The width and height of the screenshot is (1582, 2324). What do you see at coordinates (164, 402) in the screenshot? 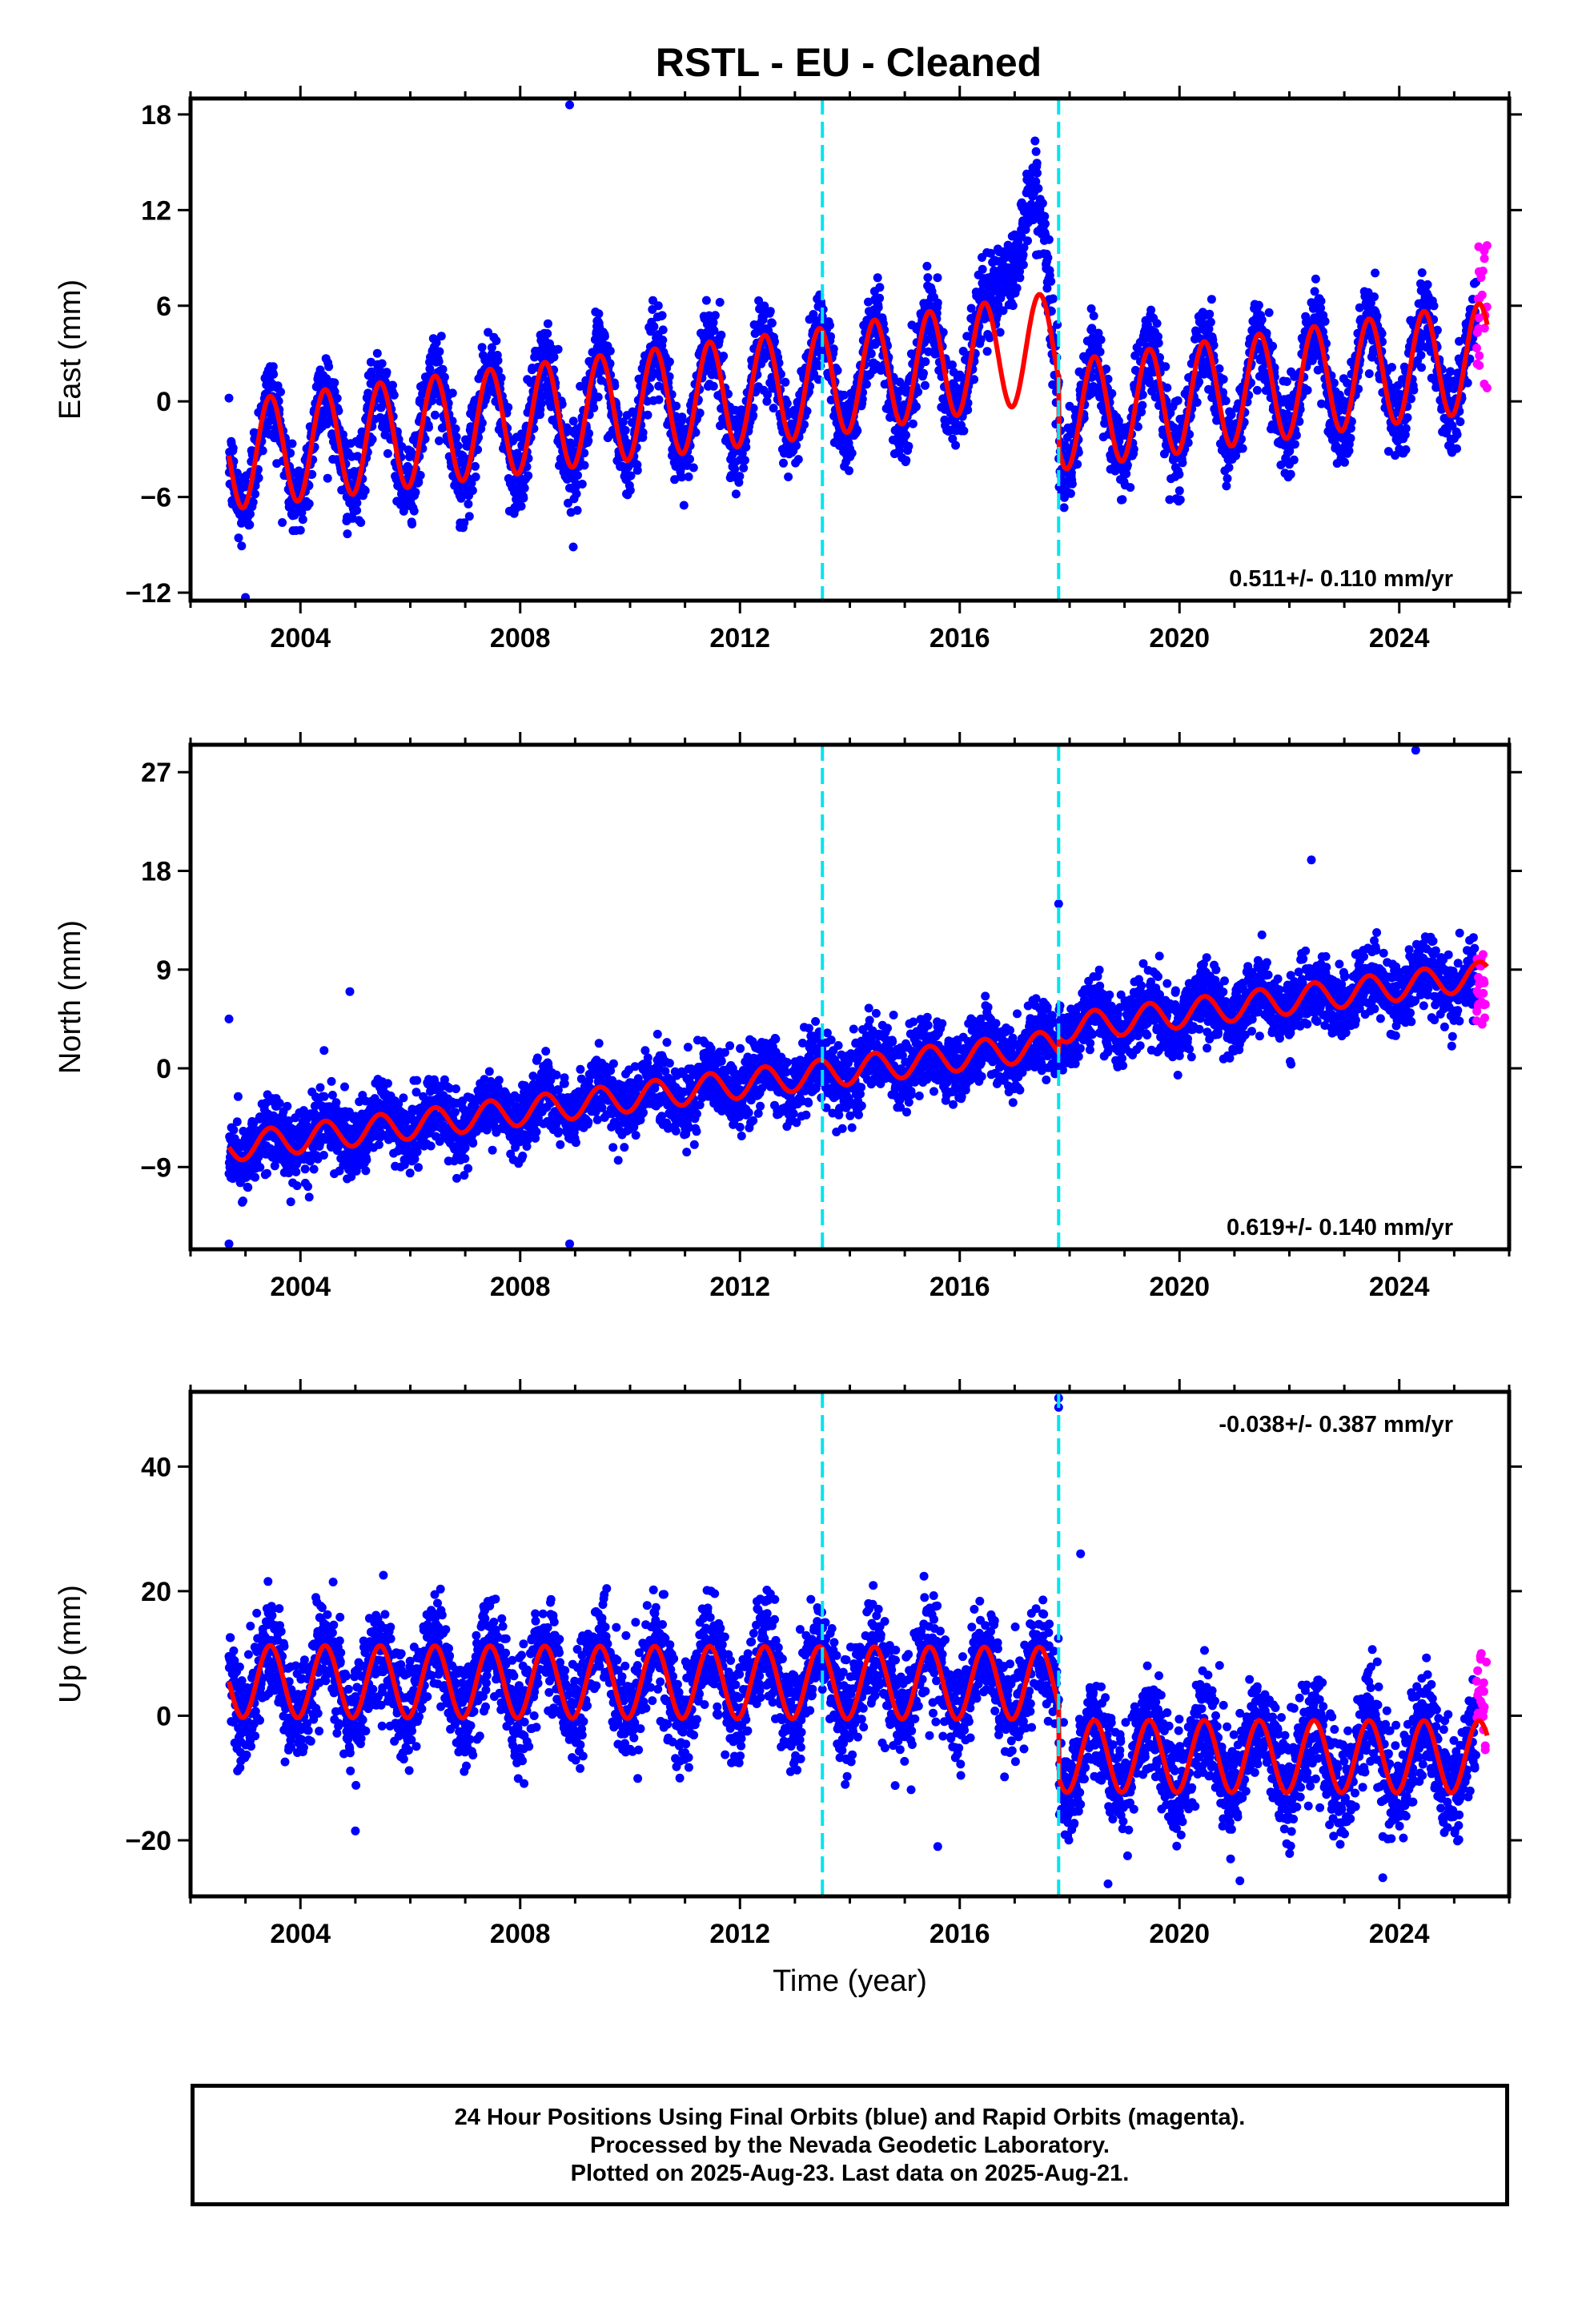
I see `y-tick-label: 0` at bounding box center [164, 402].